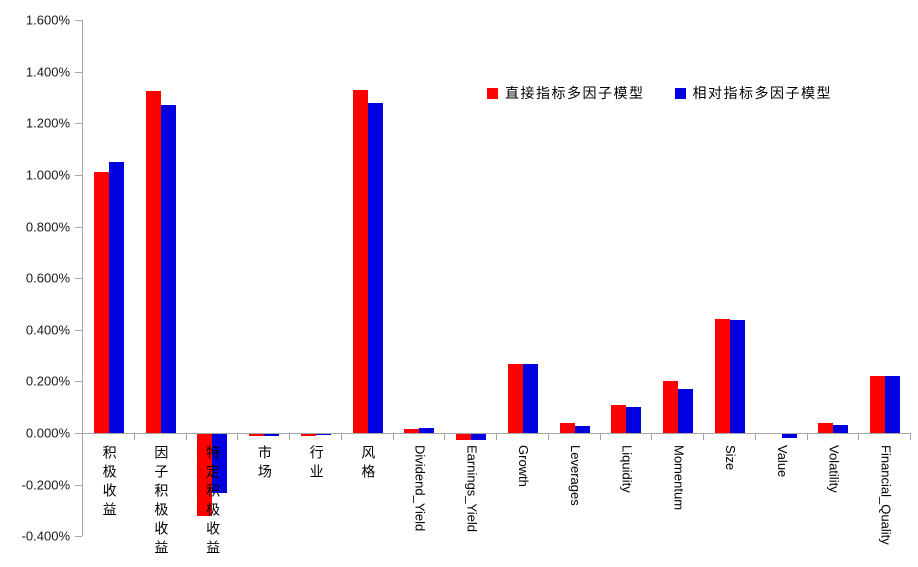  Describe the element at coordinates (45, 485) in the screenshot. I see `y-axis-tick-label: -0.200%` at that location.